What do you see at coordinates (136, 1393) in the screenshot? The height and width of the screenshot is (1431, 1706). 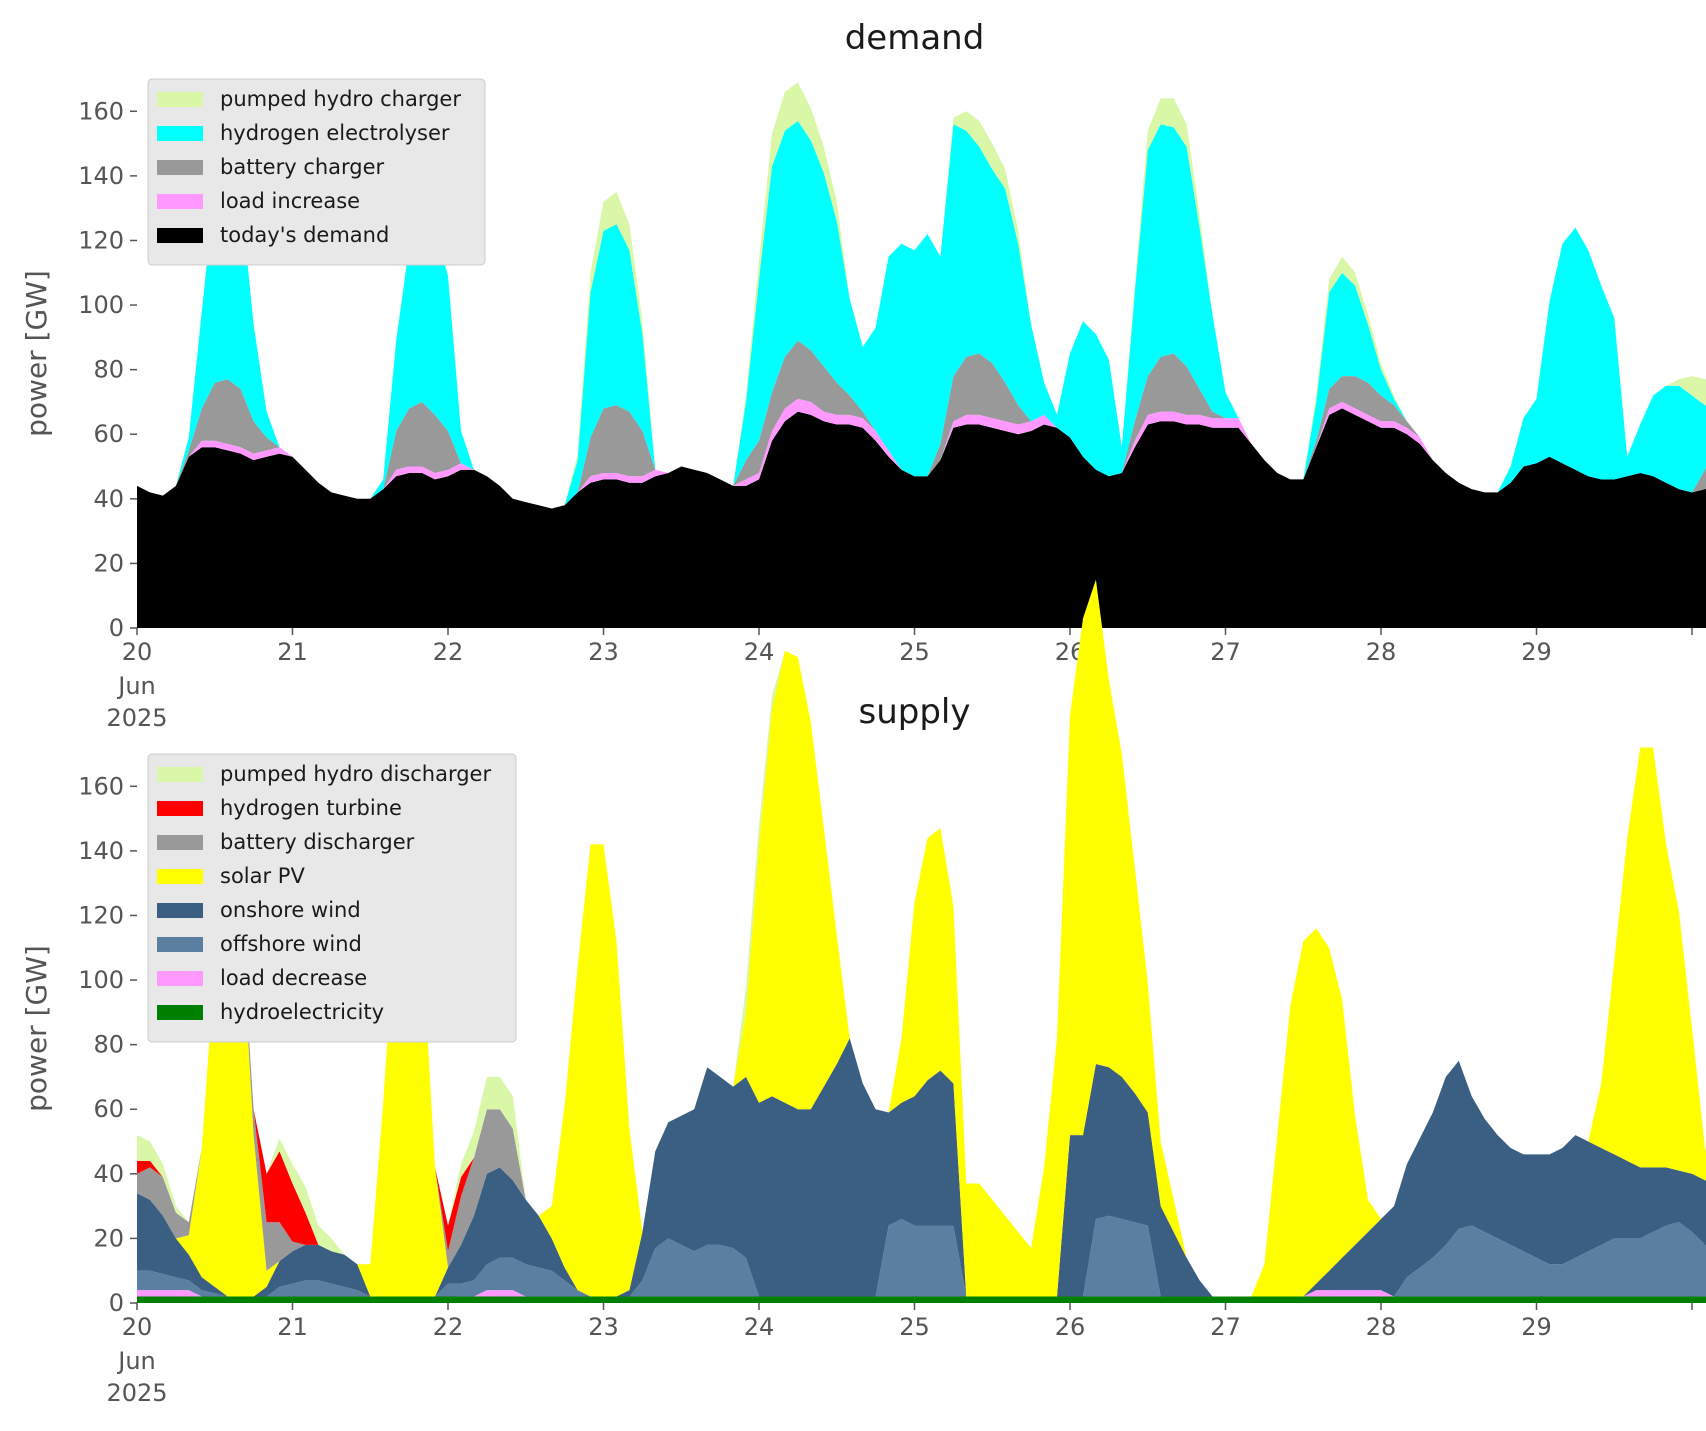 I see `supply-xtick-sublabel: 2025` at bounding box center [136, 1393].